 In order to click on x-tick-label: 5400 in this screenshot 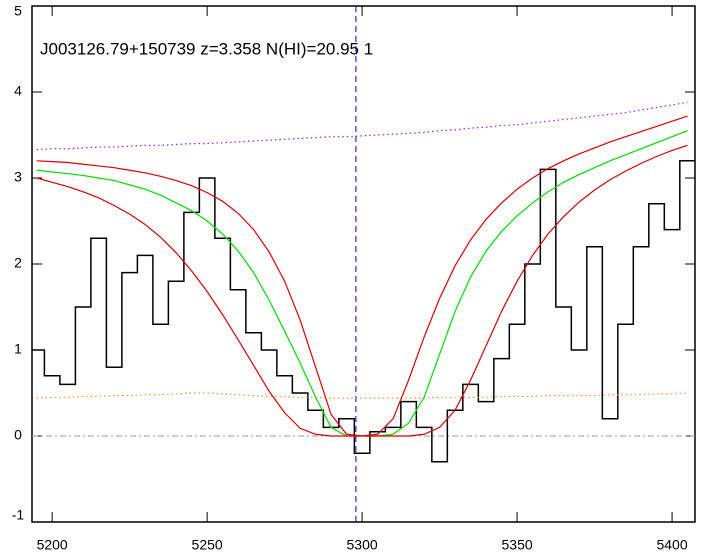, I will do `click(671, 545)`.